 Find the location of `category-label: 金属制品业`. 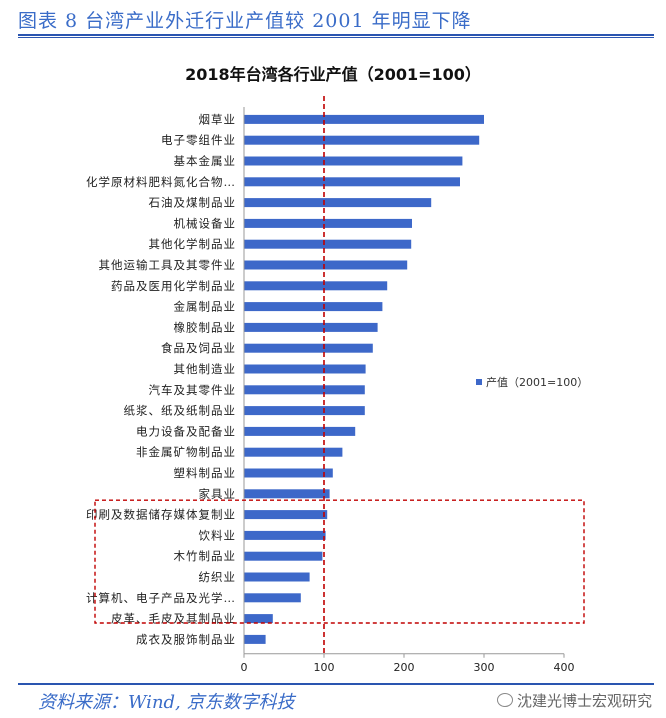

category-label: 金属制品业 is located at coordinates (205, 307).